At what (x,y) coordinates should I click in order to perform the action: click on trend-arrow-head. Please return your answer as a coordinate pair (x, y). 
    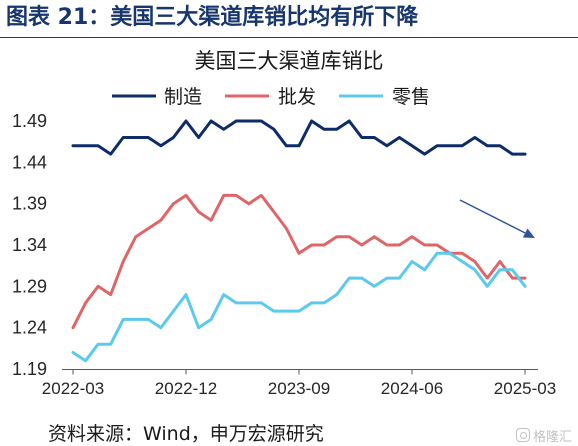
    Looking at the image, I should click on (528, 233).